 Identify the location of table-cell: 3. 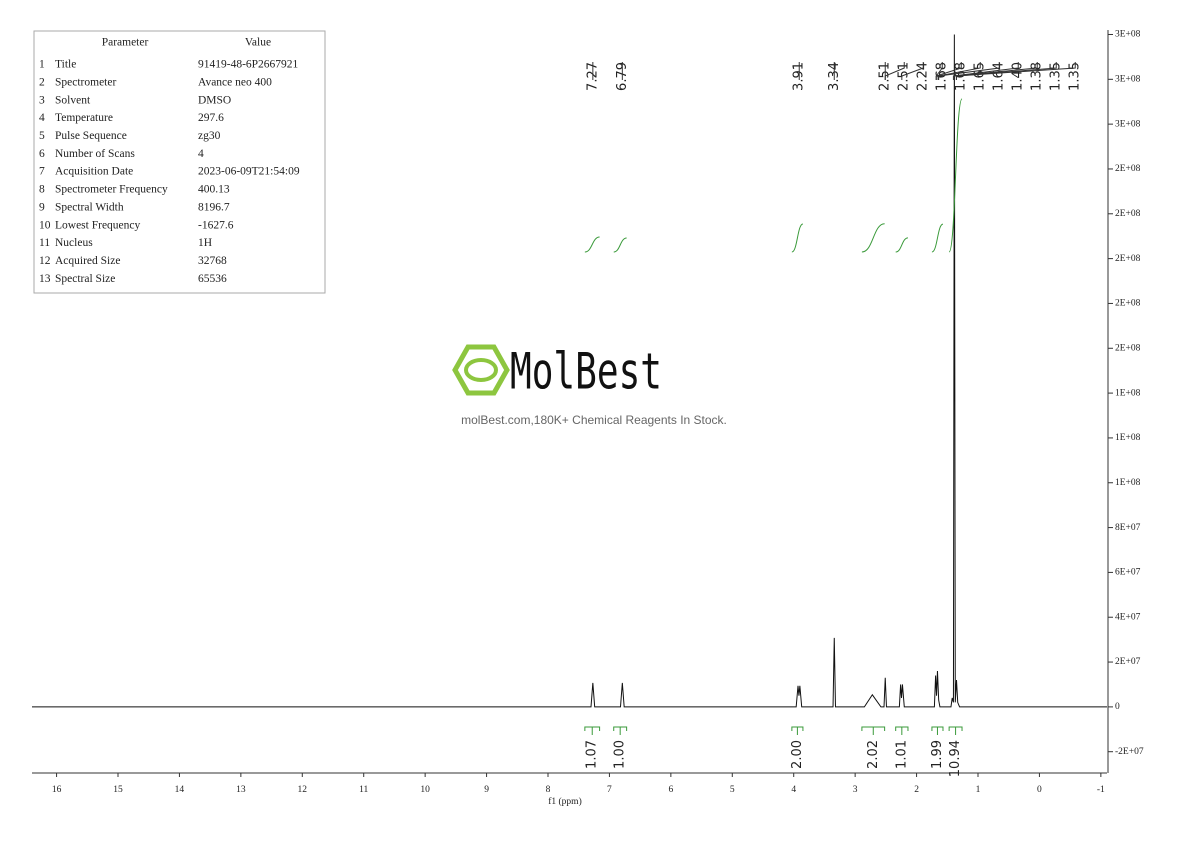
(42, 100).